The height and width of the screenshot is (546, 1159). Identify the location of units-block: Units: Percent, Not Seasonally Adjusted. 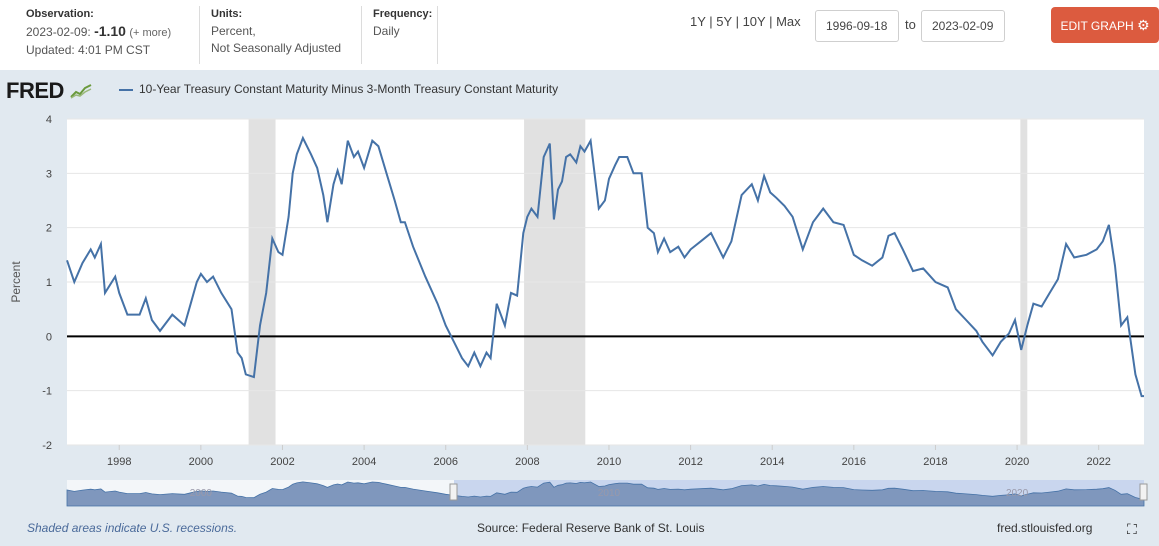
(276, 31).